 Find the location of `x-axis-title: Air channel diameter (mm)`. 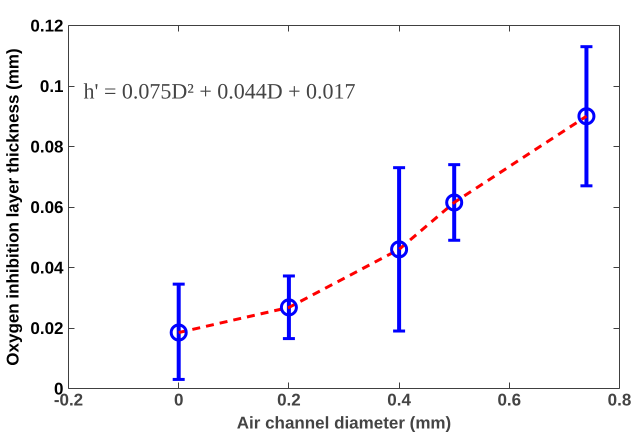

x-axis-title: Air channel diameter (mm) is located at coordinates (344, 423).